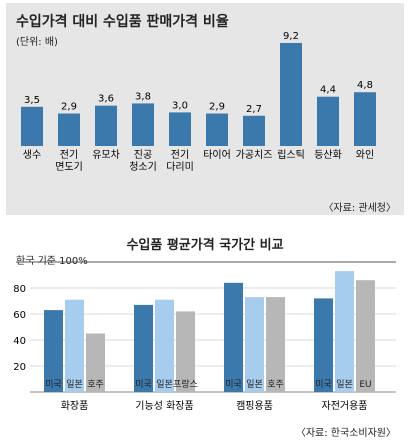  What do you see at coordinates (291, 36) in the screenshot?
I see `ratio-value-label: 9,2` at bounding box center [291, 36].